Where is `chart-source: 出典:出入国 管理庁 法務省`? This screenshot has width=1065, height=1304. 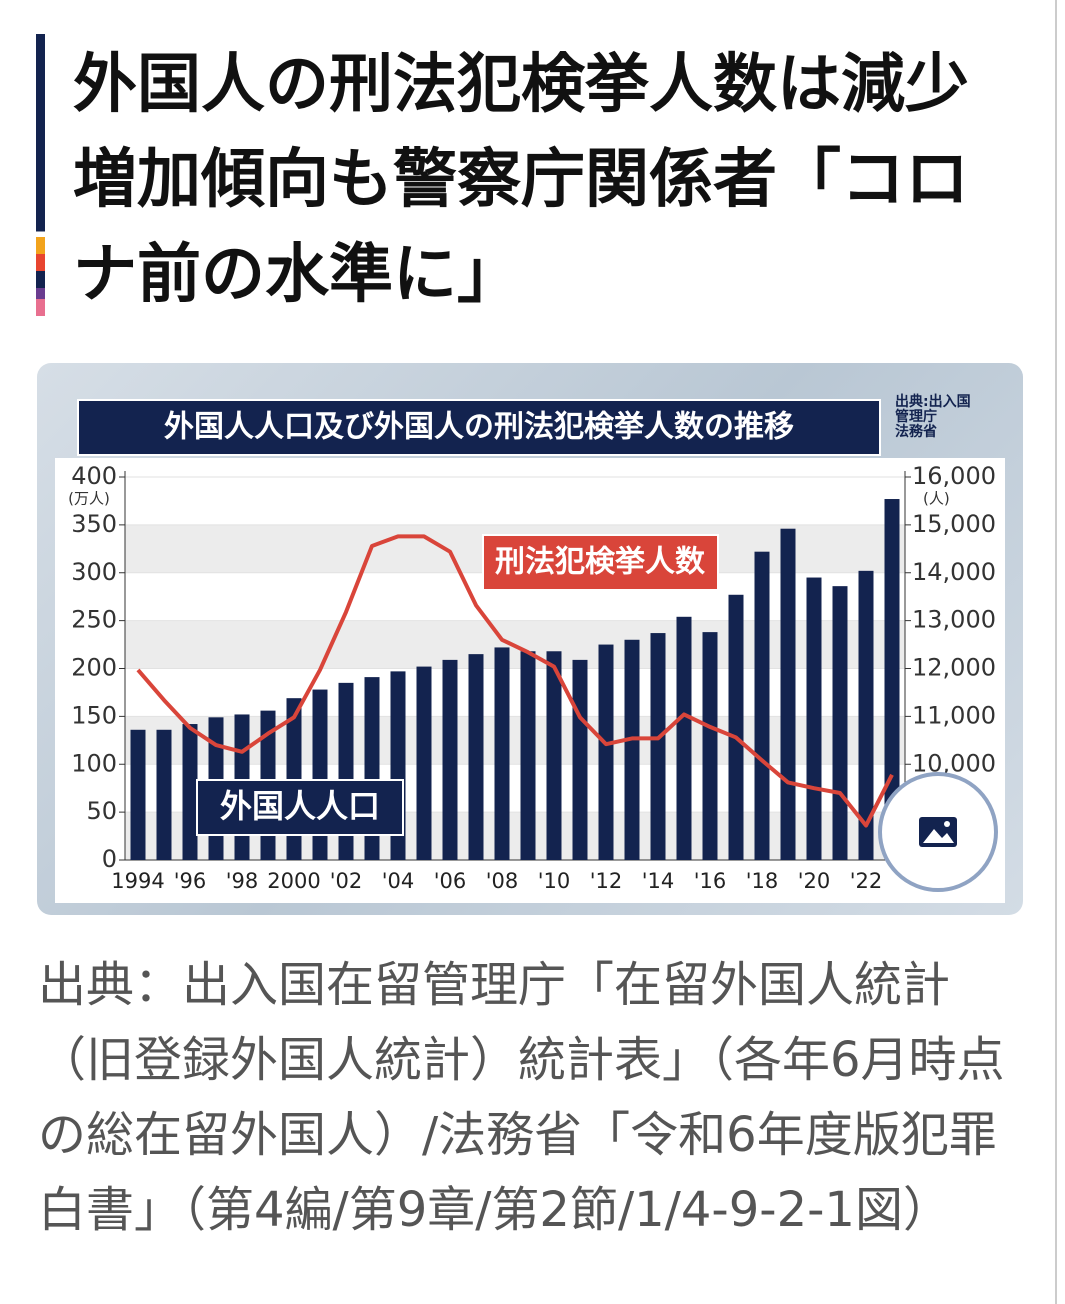 chart-source: 出典:出入国 管理庁 法務省 is located at coordinates (933, 417).